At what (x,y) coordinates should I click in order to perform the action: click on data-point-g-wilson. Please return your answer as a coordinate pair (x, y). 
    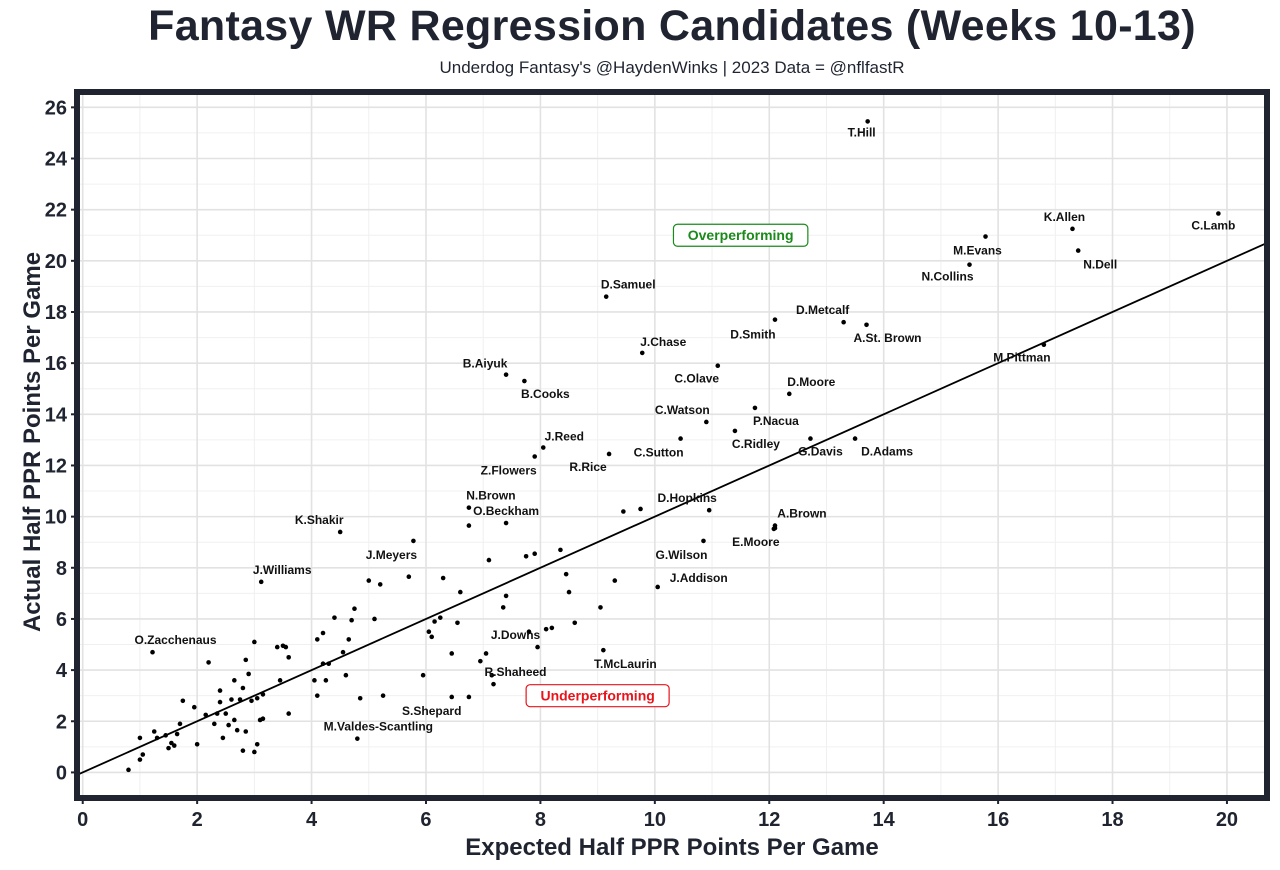
    Looking at the image, I should click on (703, 541).